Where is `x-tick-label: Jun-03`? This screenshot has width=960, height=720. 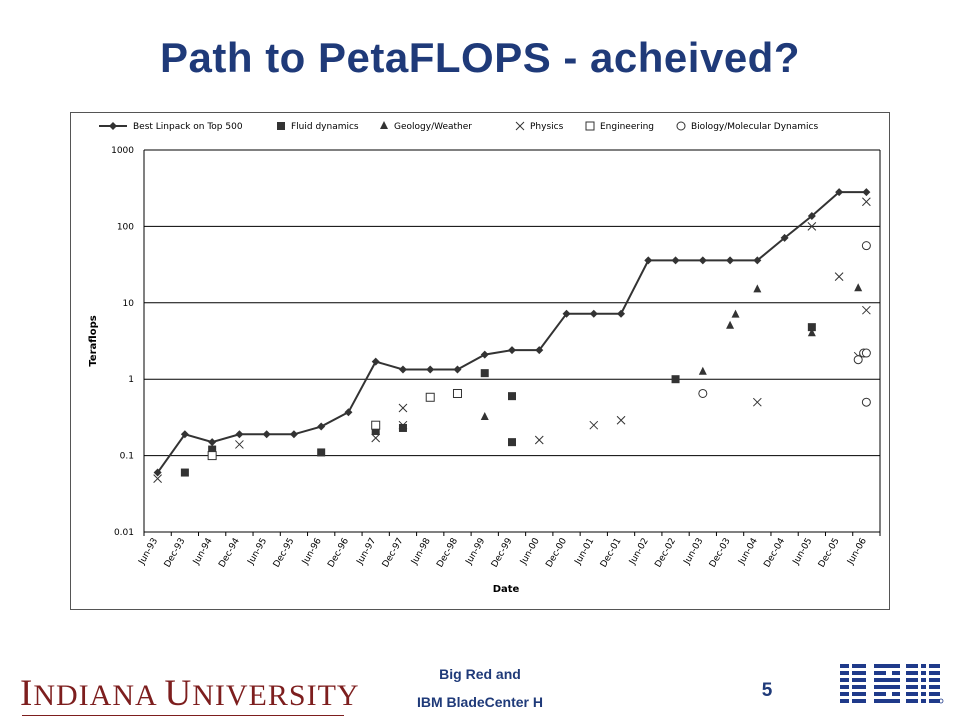
x-tick-label: Jun-03 is located at coordinates (694, 552).